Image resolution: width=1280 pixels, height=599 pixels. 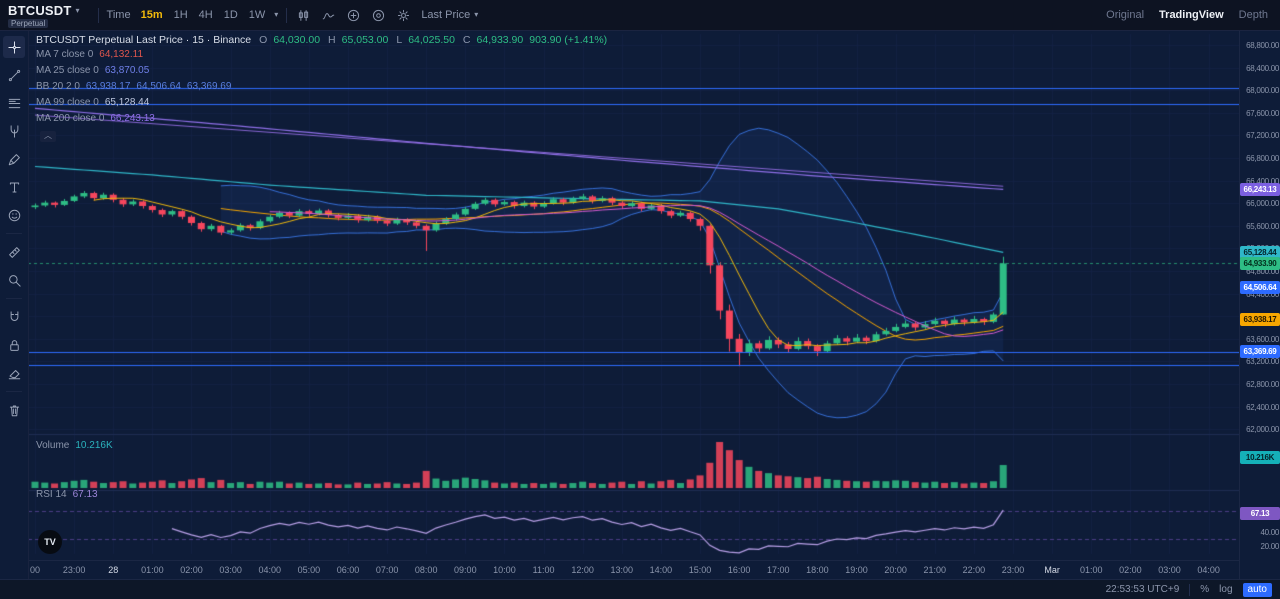 What do you see at coordinates (14, 103) in the screenshot?
I see `fib-retracement-icon` at bounding box center [14, 103].